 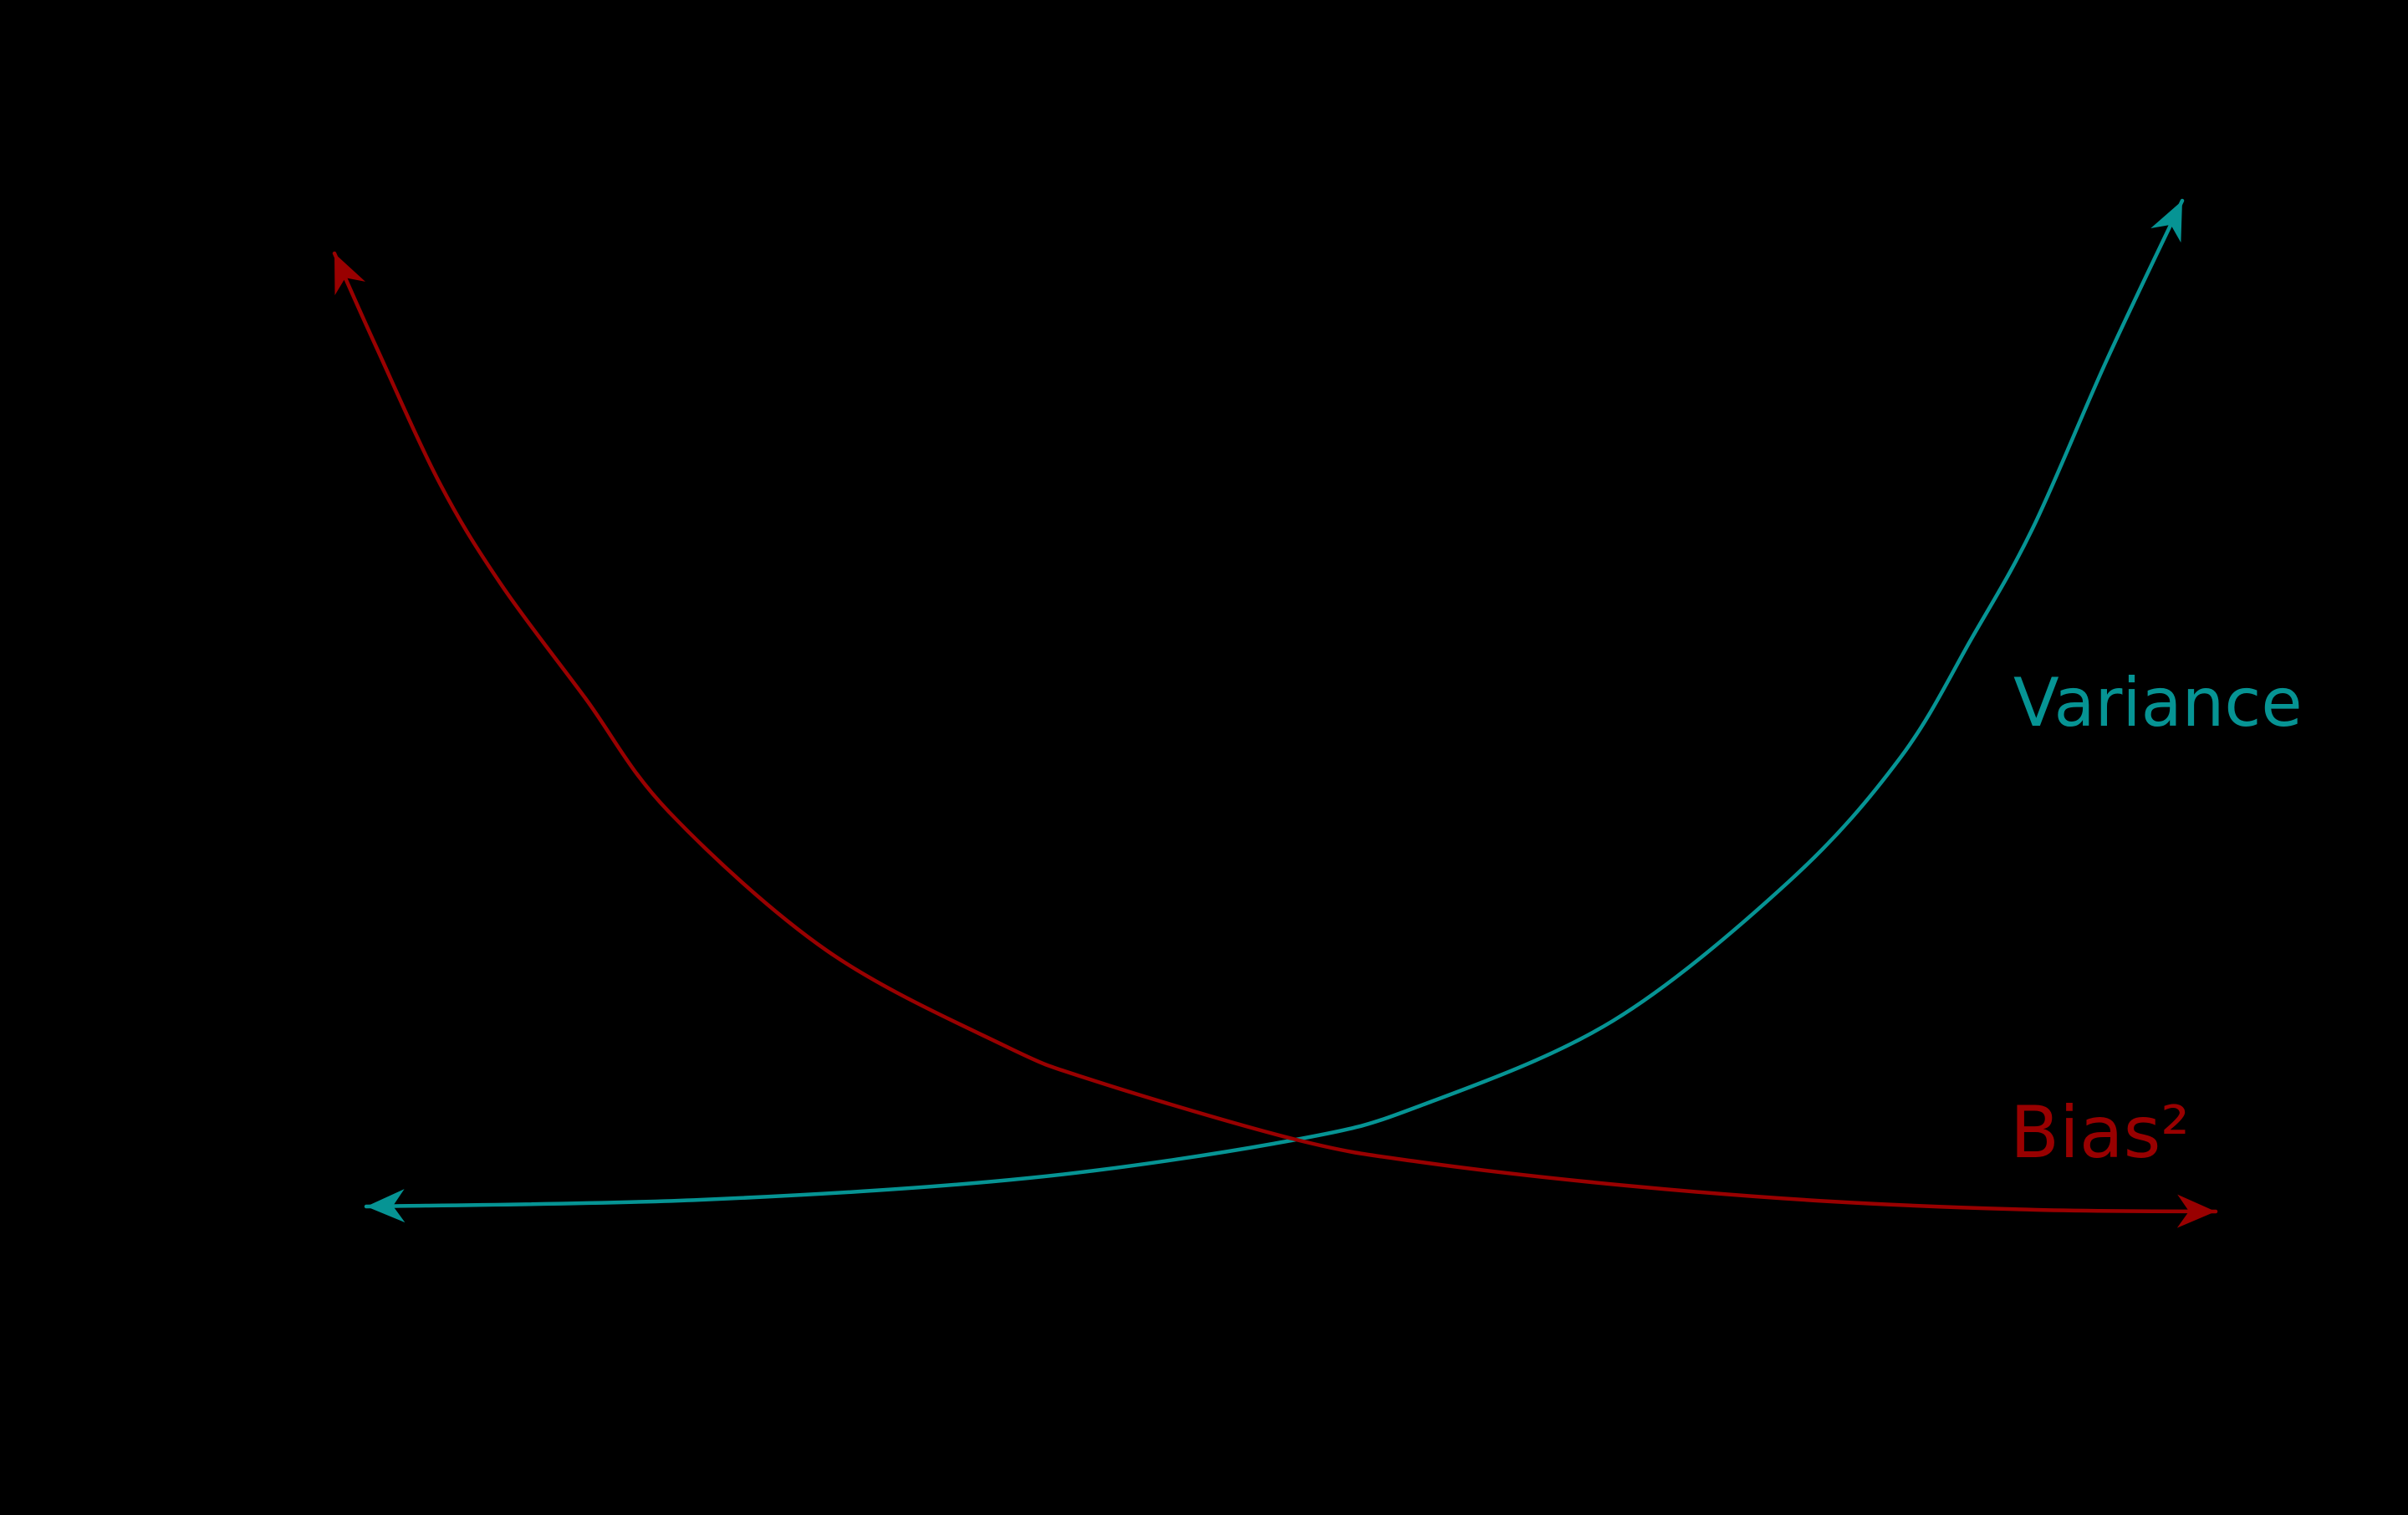 I want to click on bias-squared-start-arrow-icon, so click(x=350, y=274).